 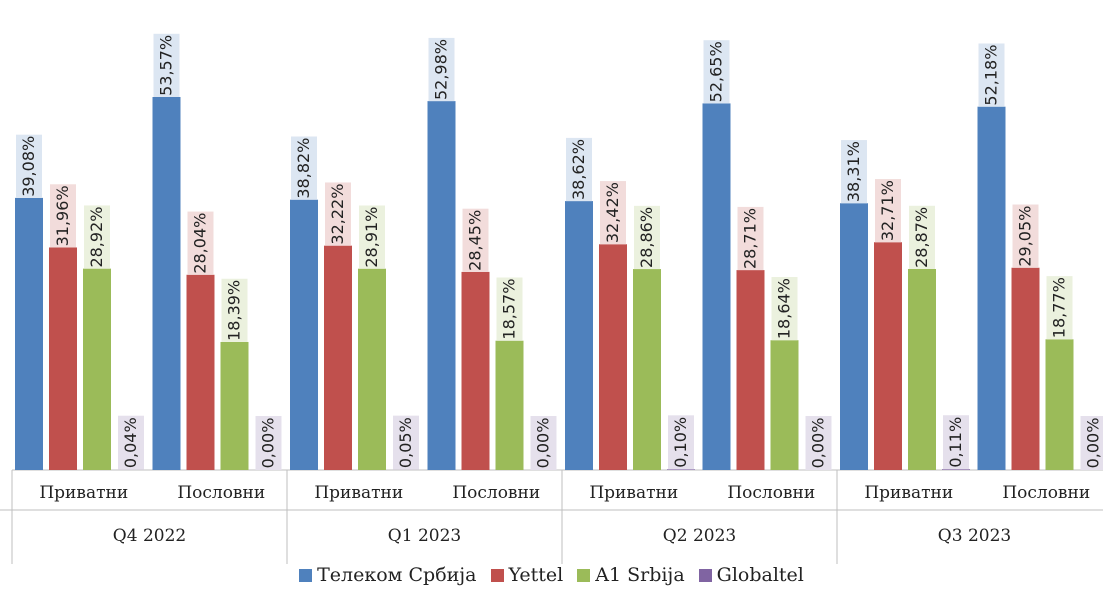 I want to click on legend-label-a1: A1 Srbija, so click(x=640, y=575).